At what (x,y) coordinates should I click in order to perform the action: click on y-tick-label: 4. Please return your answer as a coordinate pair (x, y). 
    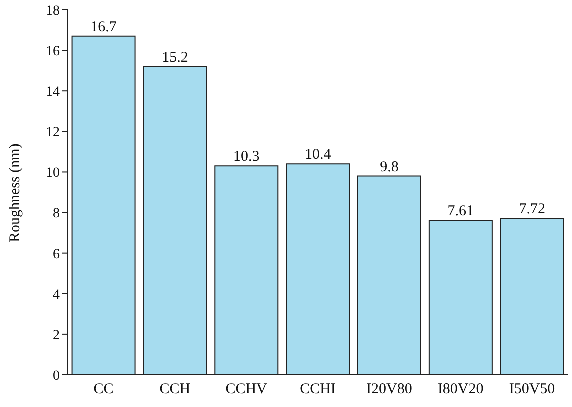
    Looking at the image, I should click on (56, 295).